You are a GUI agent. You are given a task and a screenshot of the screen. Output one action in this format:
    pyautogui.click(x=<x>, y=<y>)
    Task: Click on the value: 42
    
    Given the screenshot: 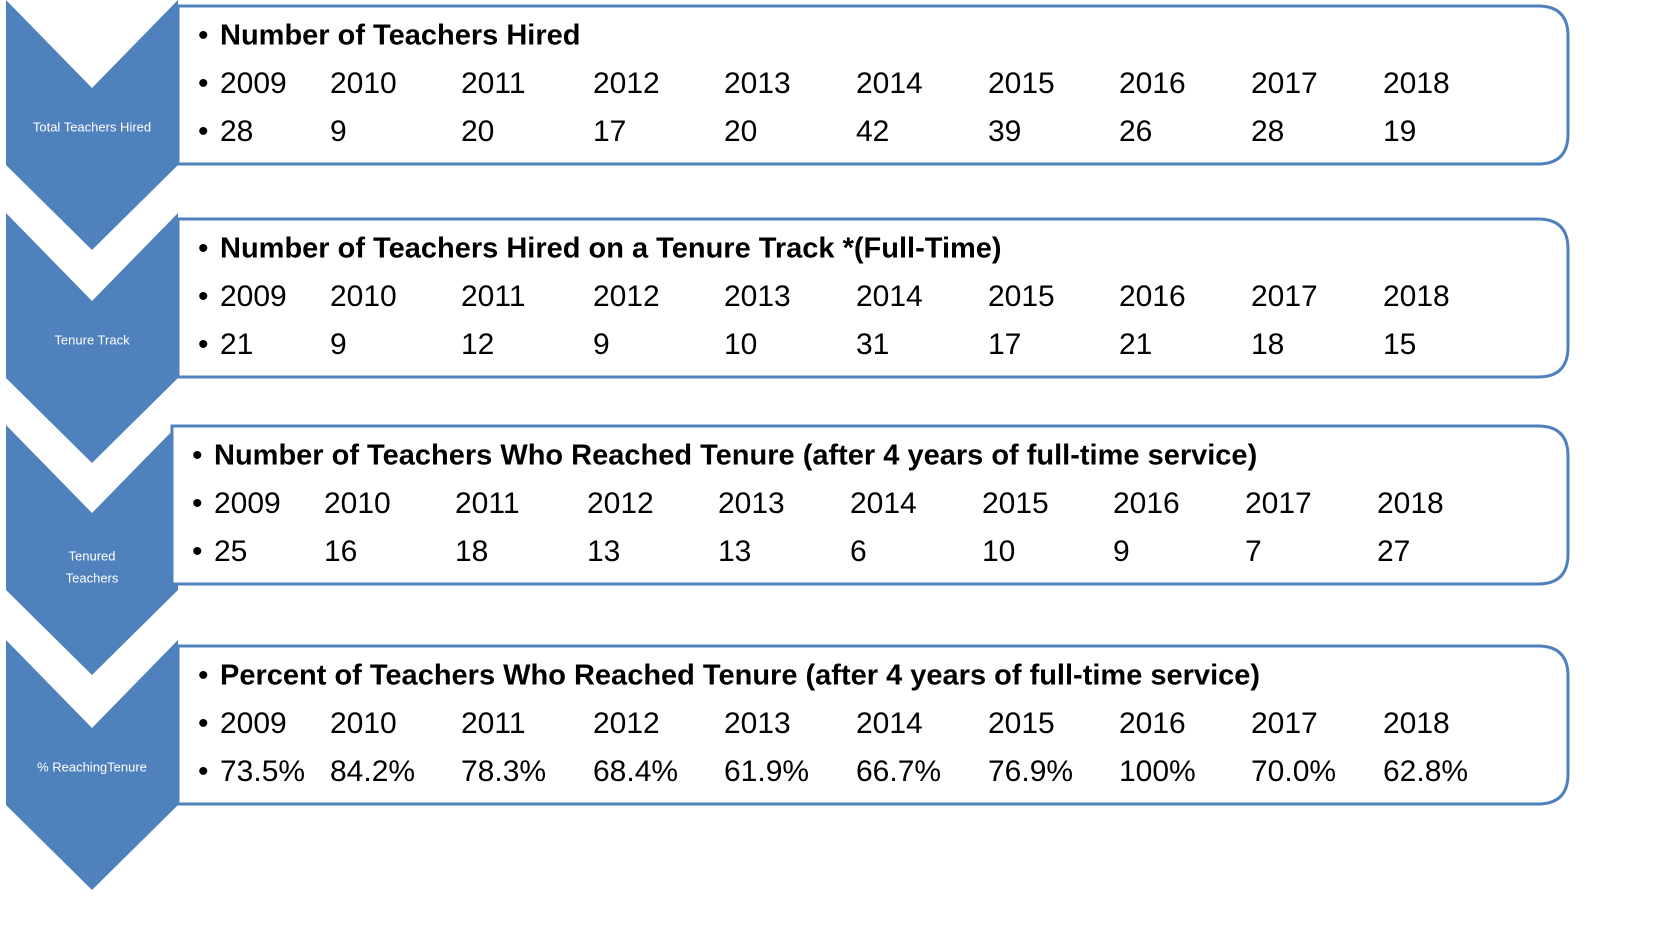 What is the action you would take?
    pyautogui.click(x=872, y=131)
    